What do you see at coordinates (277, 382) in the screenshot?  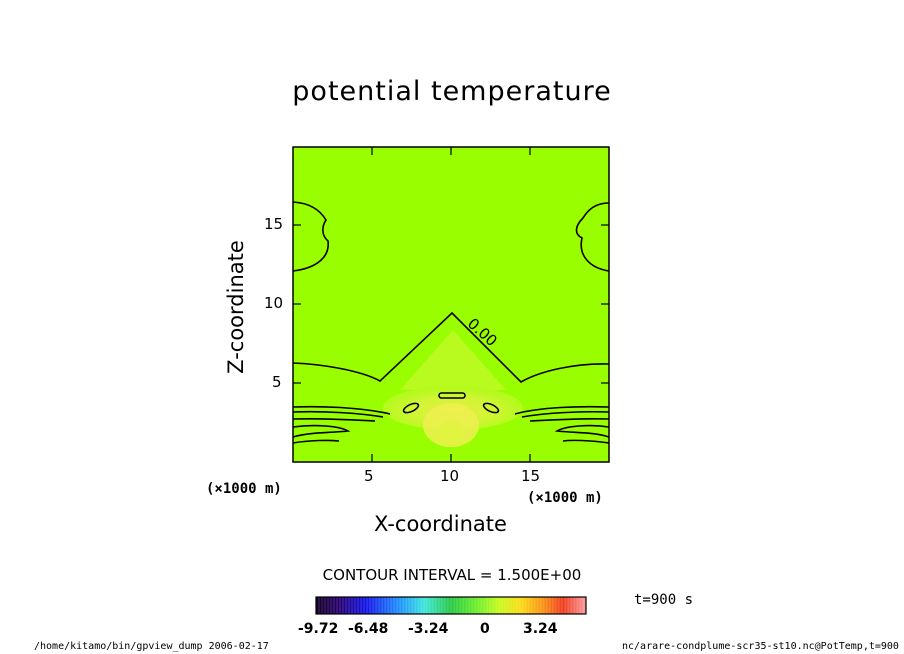 I see `y-tick-5: 5` at bounding box center [277, 382].